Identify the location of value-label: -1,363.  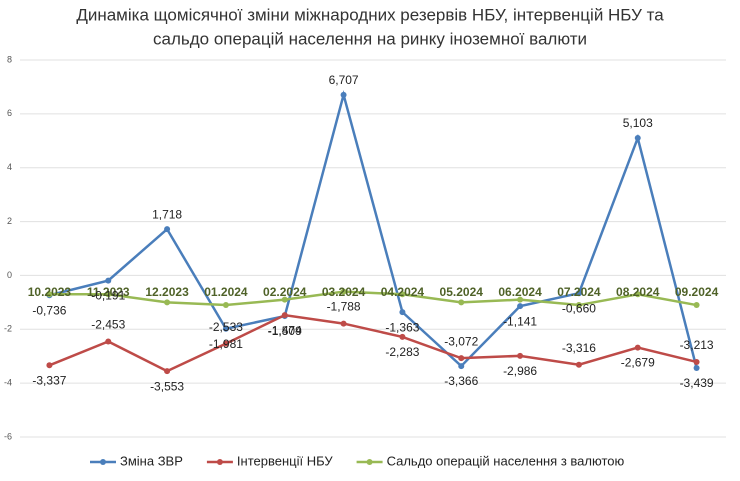
(402, 327).